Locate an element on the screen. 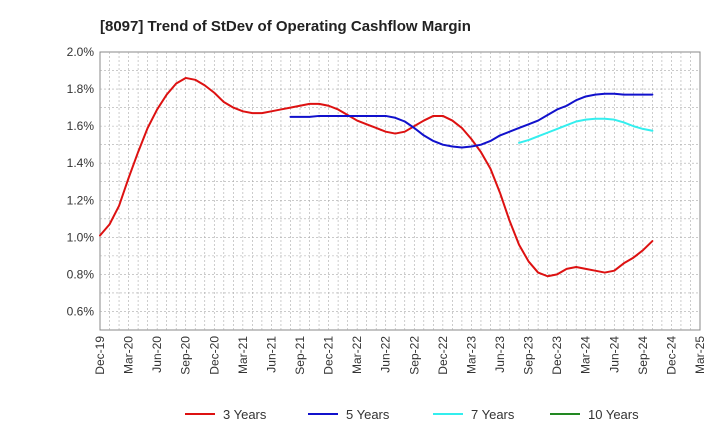  x-tick-label: Jun-20 is located at coordinates (157, 354).